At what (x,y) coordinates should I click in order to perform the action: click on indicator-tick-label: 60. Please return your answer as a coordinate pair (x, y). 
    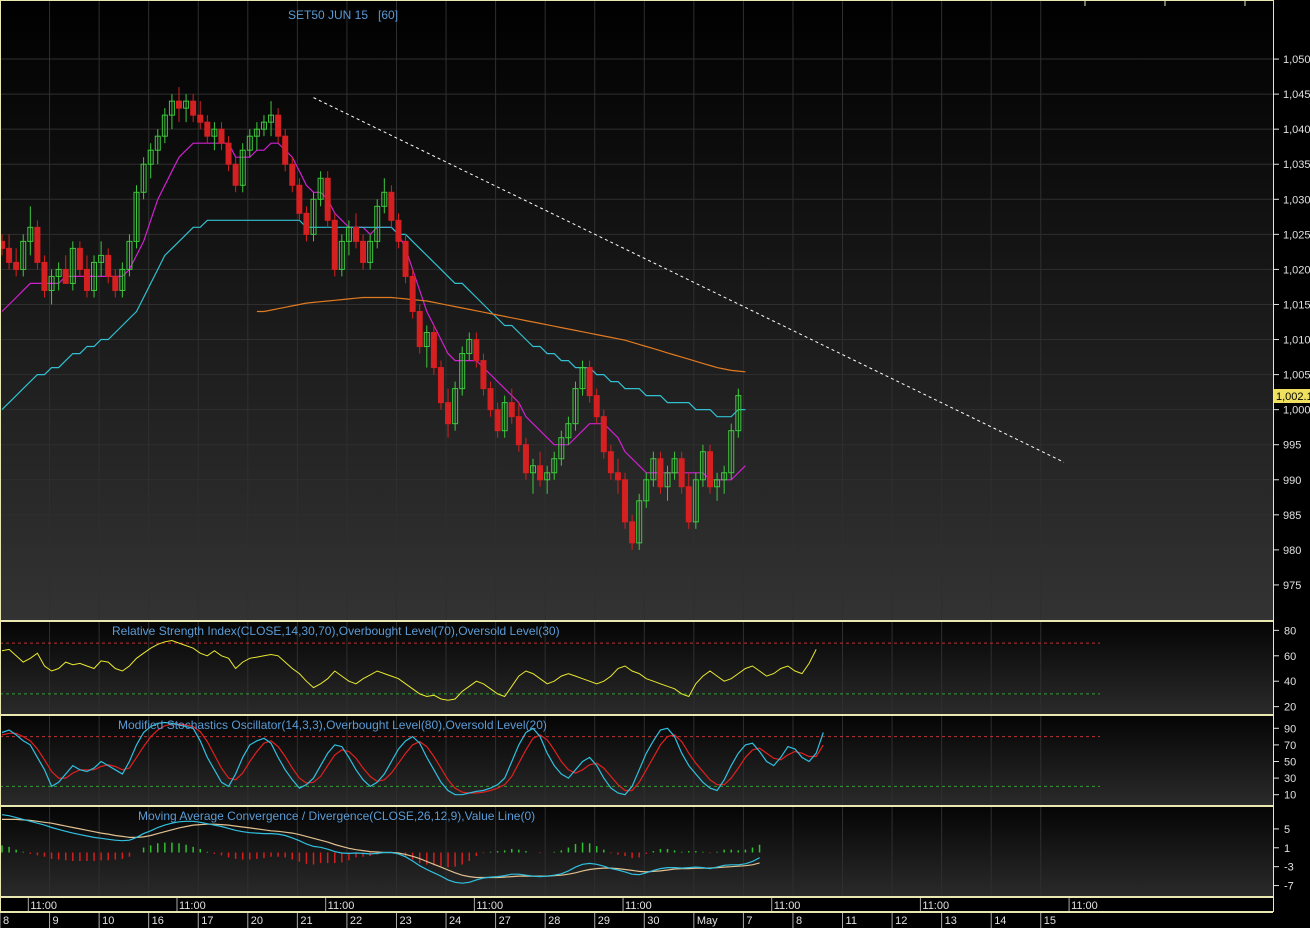
    Looking at the image, I should click on (1290, 657).